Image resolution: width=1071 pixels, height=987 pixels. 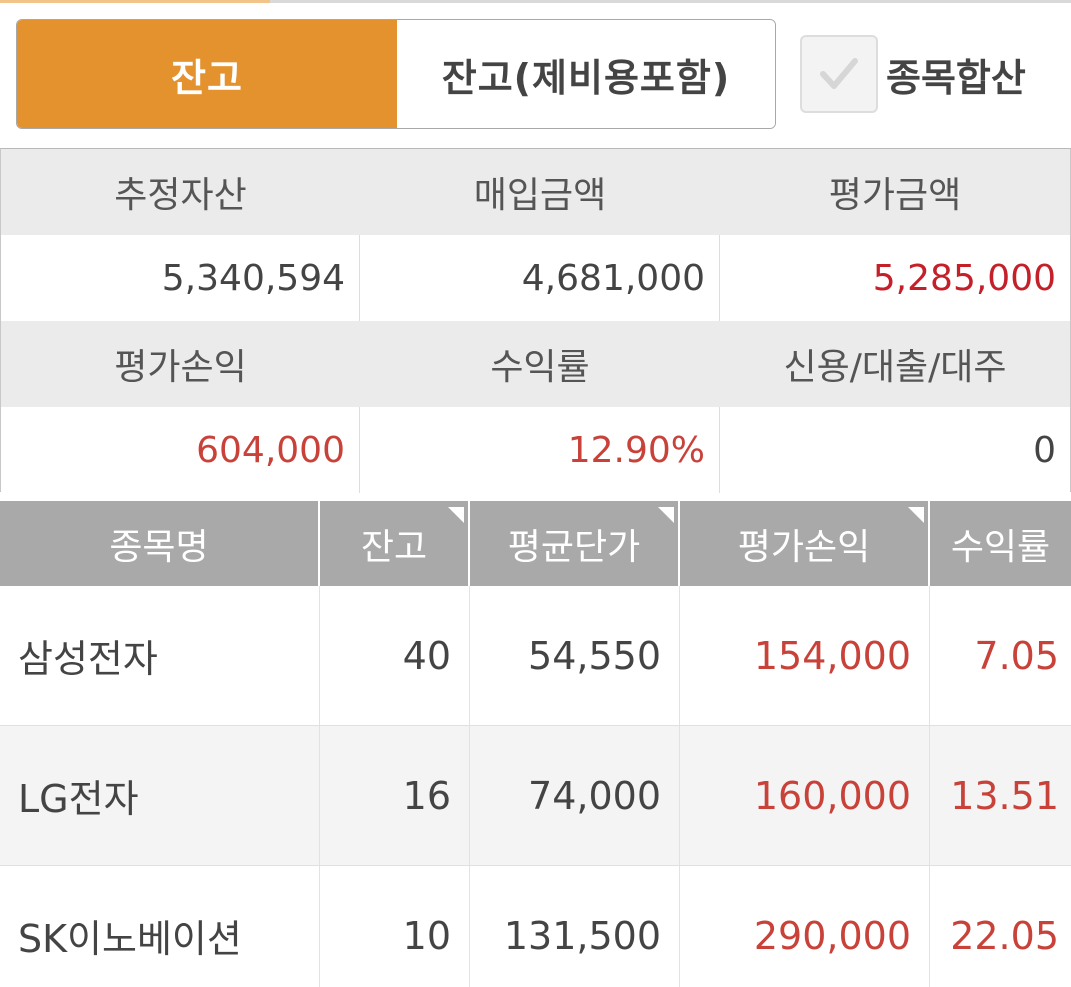 I want to click on table-row: SK이노베이션 10 131,500 290,000 22.05, so click(x=535, y=926).